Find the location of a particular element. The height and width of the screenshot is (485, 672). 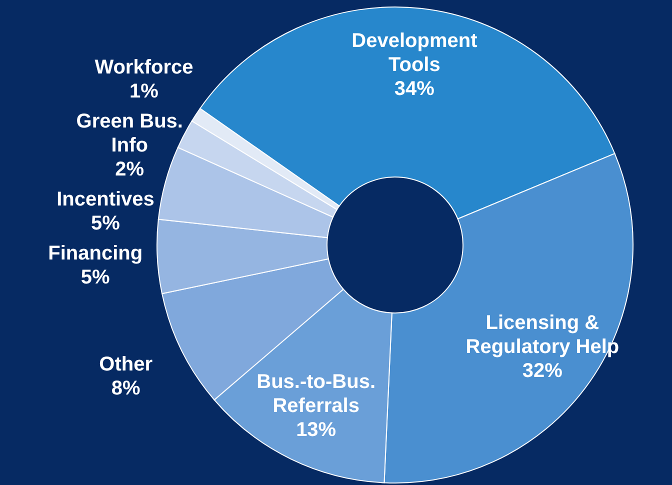

data-label: 1% is located at coordinates (144, 92).